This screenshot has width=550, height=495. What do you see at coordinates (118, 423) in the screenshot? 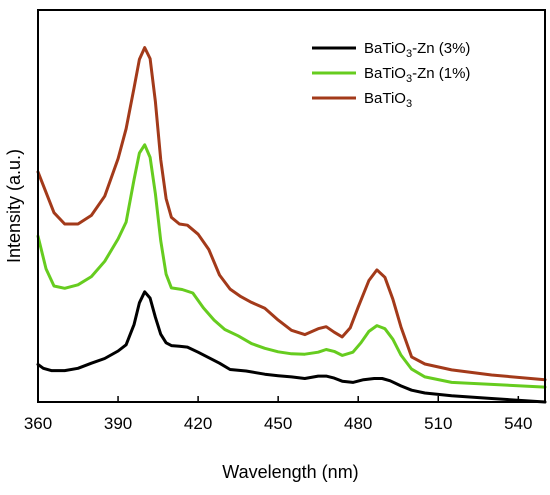
I see `x-tick-label: 390` at bounding box center [118, 423].